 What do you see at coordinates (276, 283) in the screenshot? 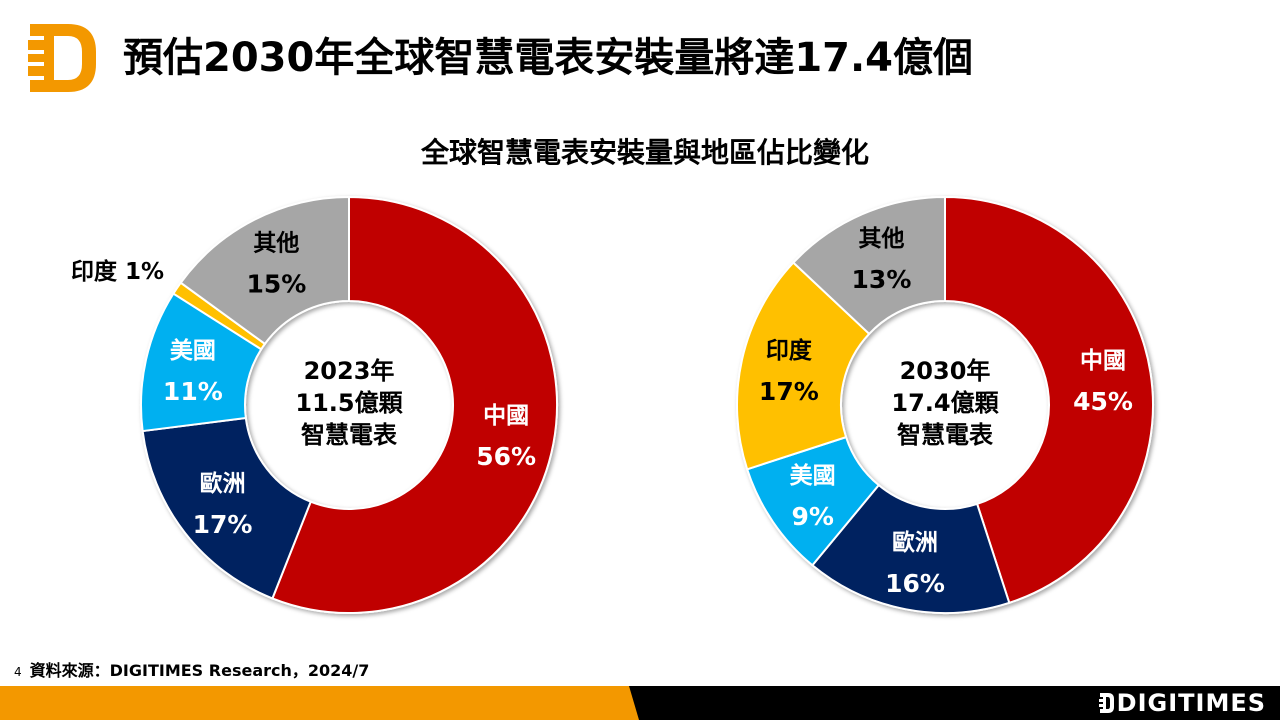
I see `slice-value-other: 15%` at bounding box center [276, 283].